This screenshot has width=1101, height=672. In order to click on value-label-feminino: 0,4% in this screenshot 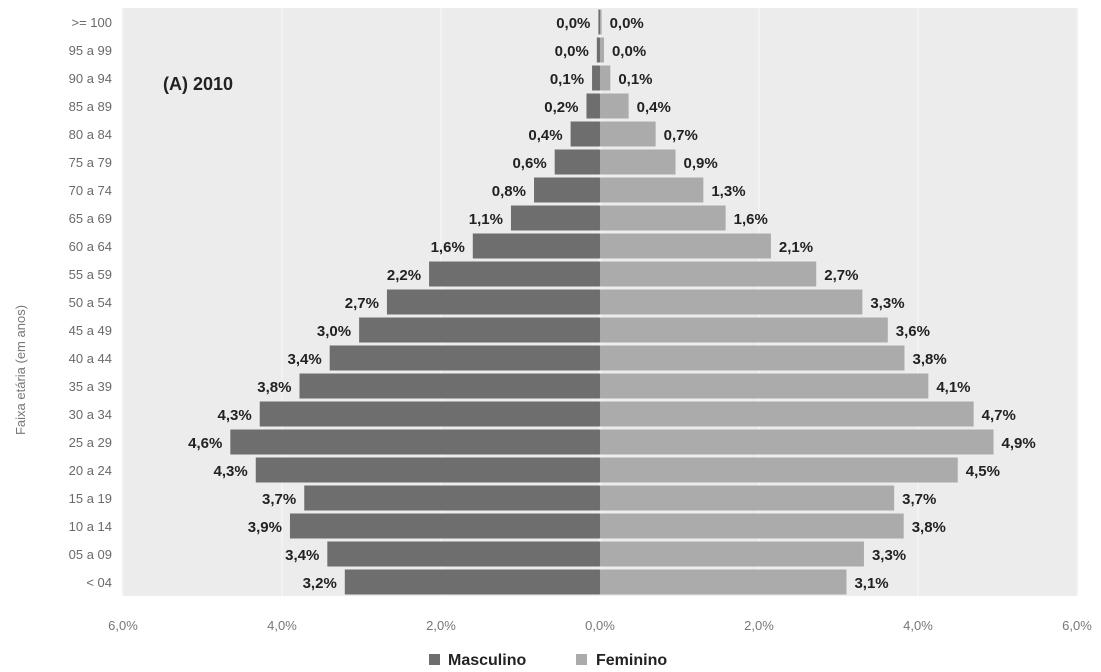, I will do `click(654, 107)`.